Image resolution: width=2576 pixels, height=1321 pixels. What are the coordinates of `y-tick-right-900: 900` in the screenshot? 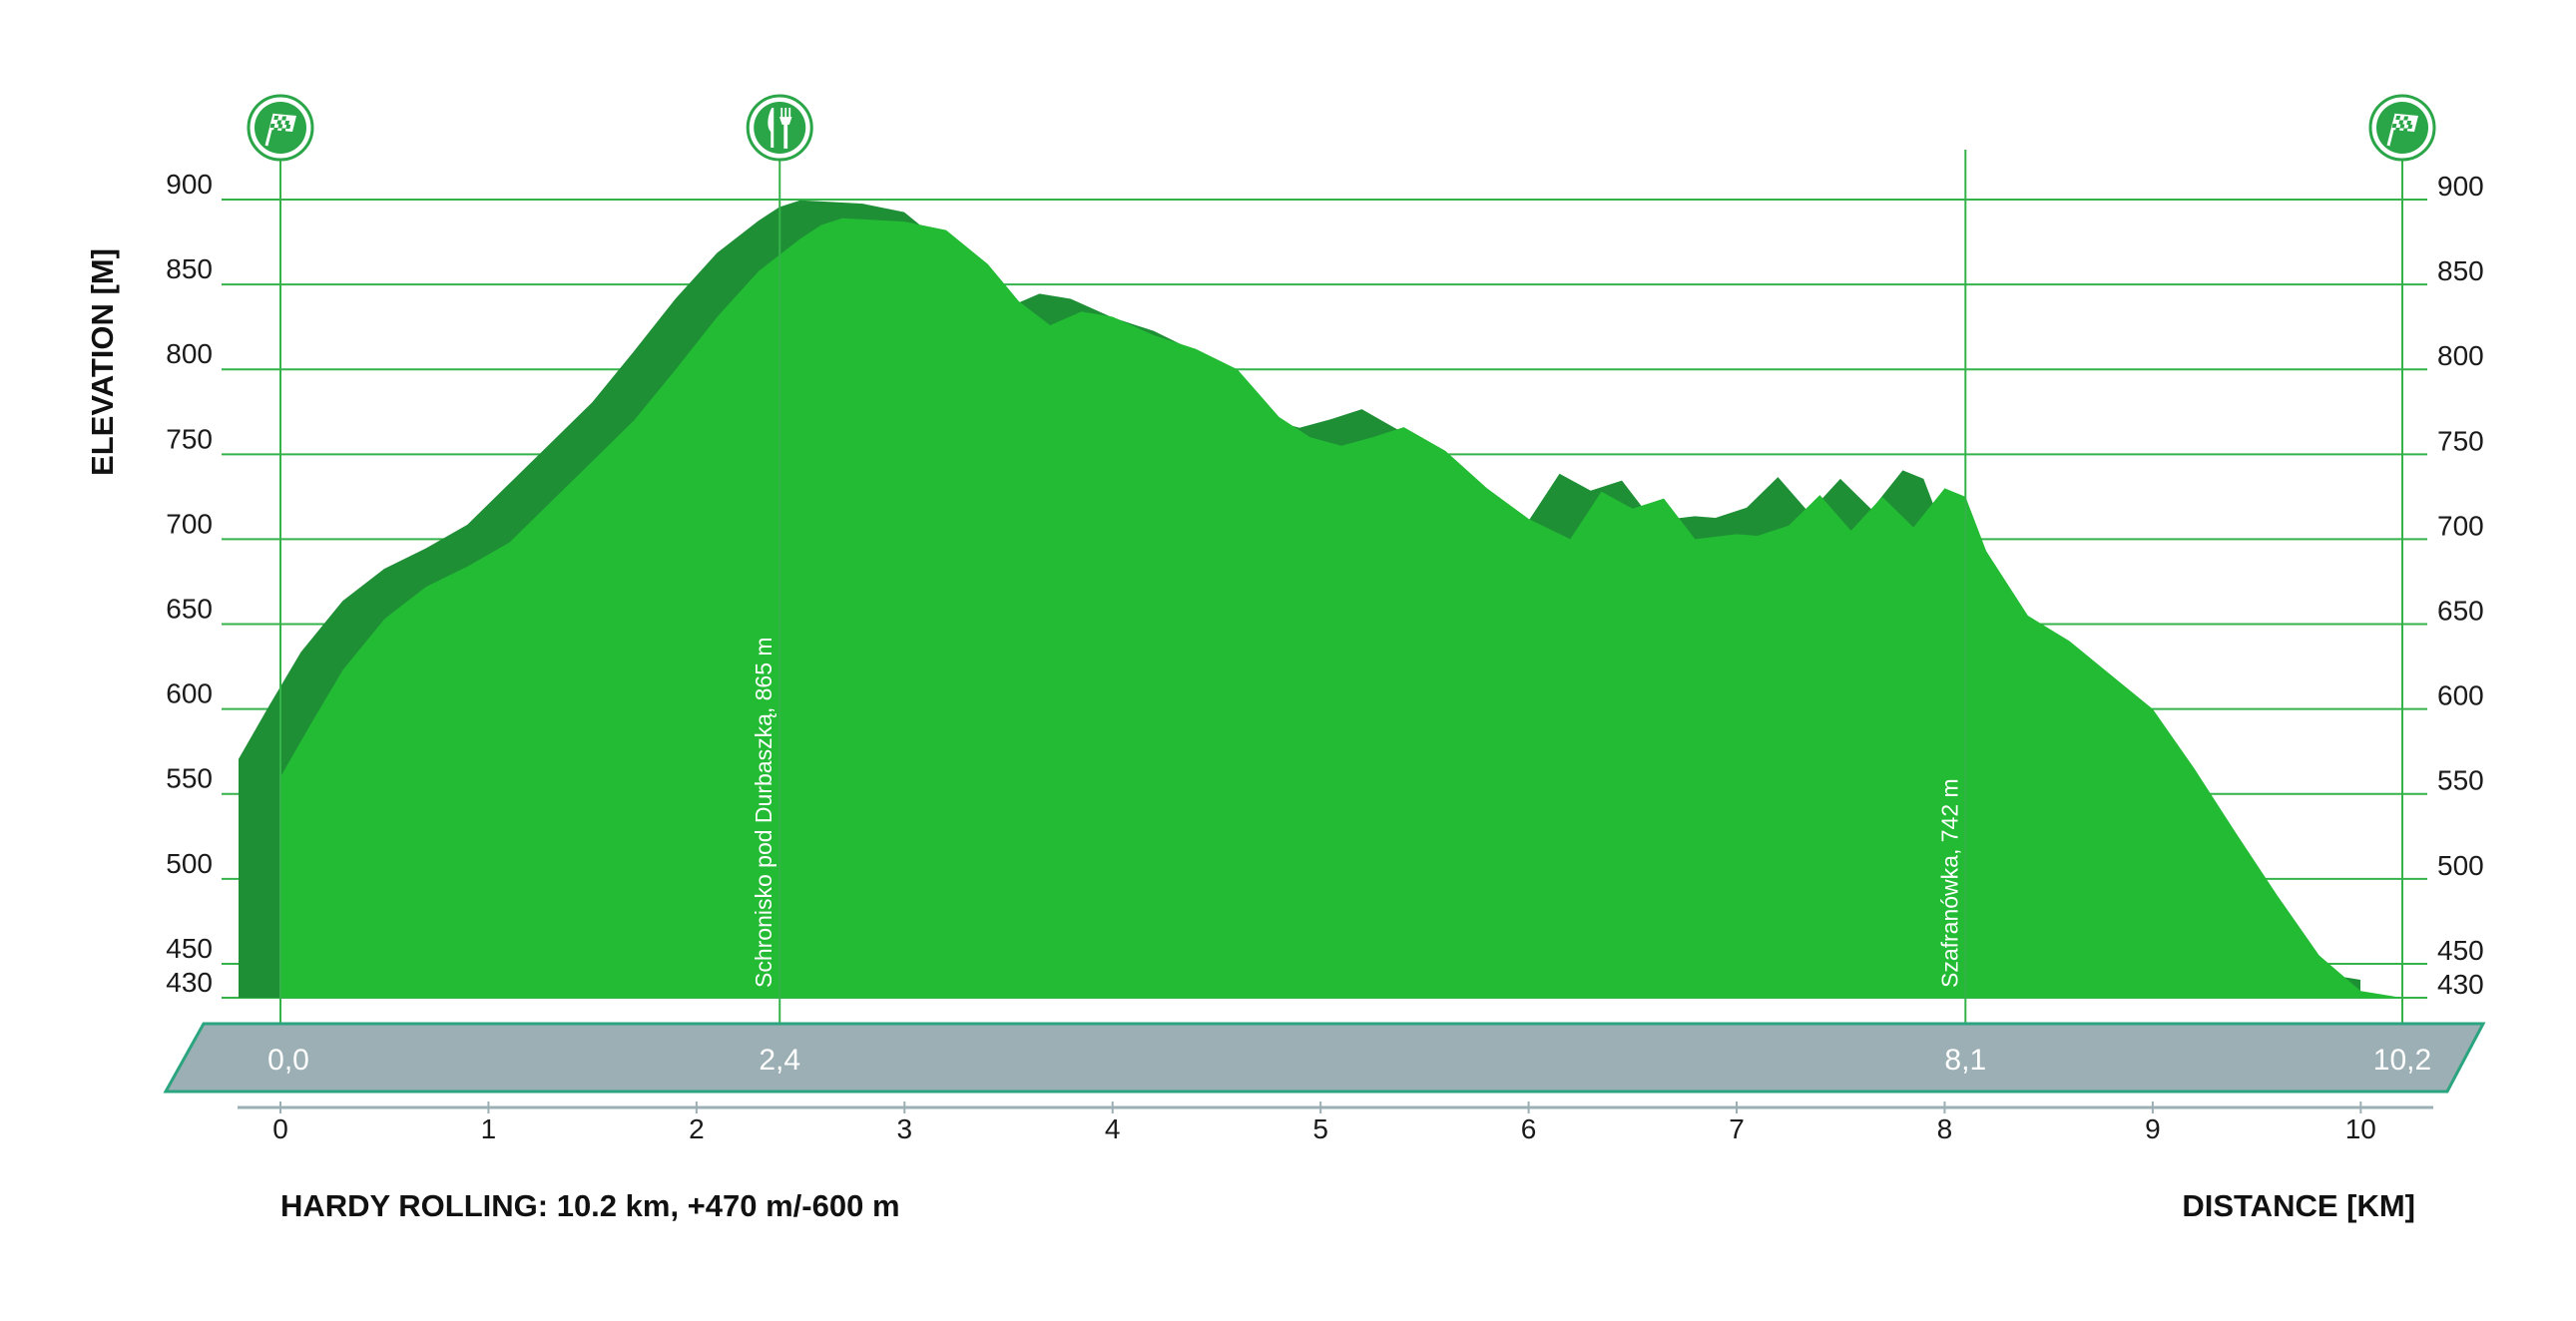 It's located at (2461, 187).